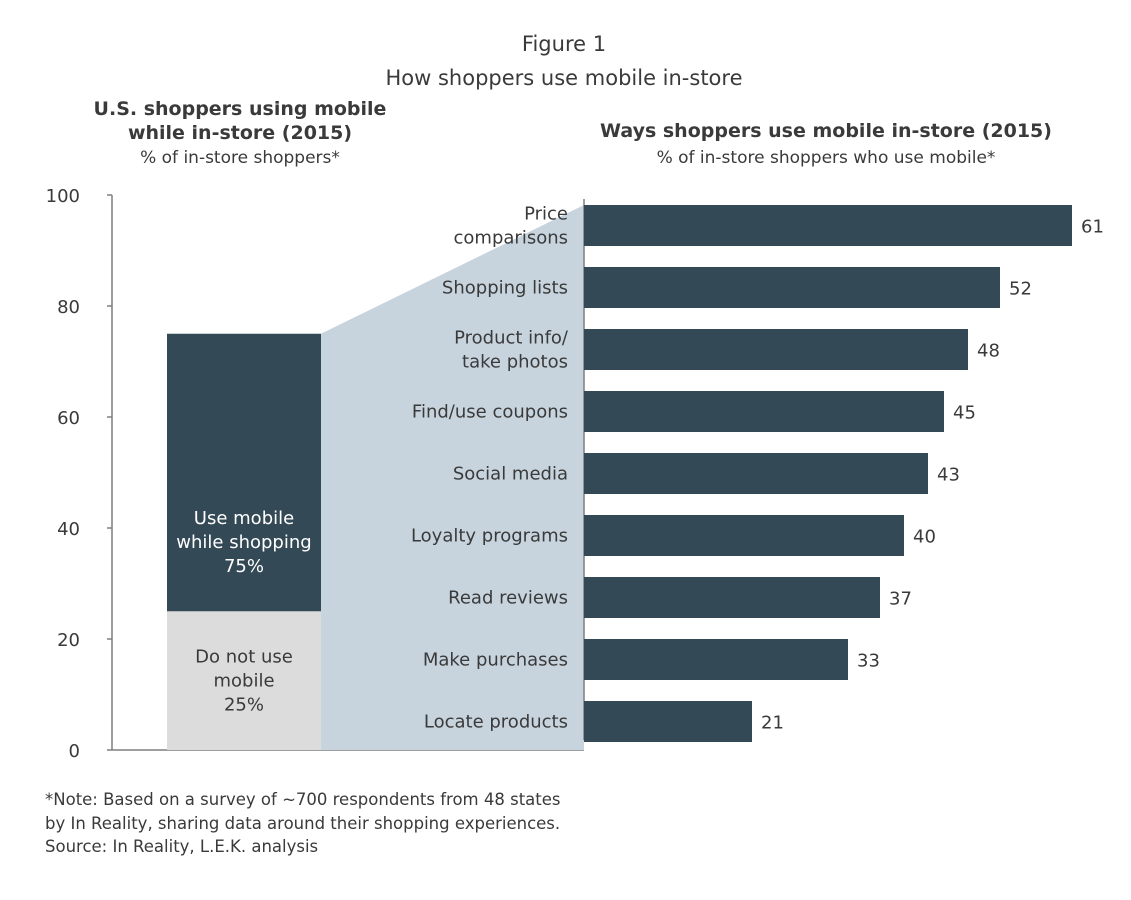 The width and height of the screenshot is (1131, 900). Describe the element at coordinates (564, 44) in the screenshot. I see `figure-label: Figure 1` at that location.